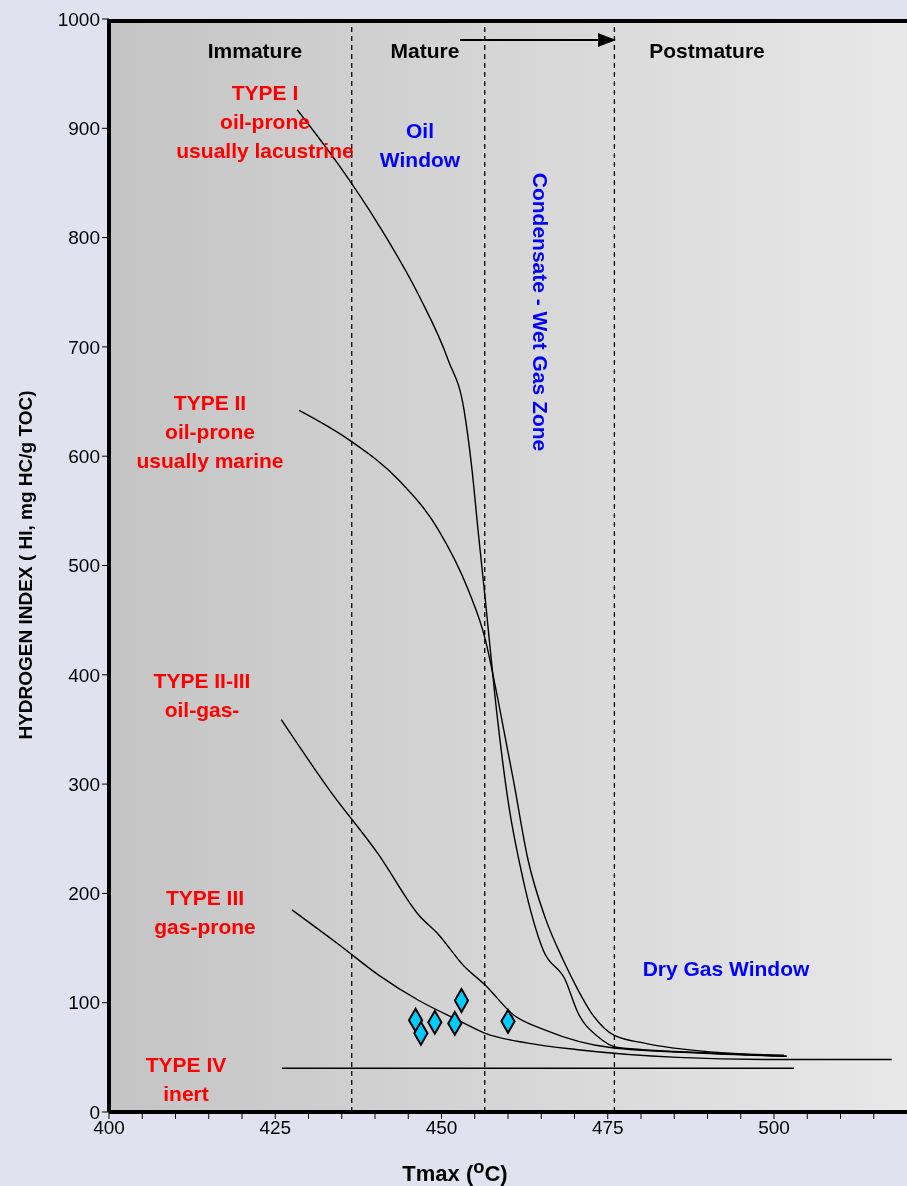 The image size is (907, 1186). I want to click on x-tick-label: 500, so click(774, 1128).